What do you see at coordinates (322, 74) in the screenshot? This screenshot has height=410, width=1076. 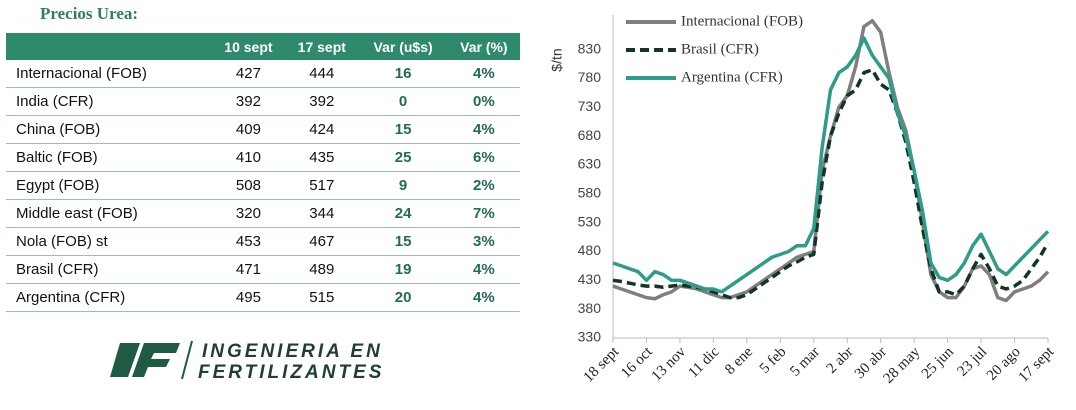 I see `table-cell: 444` at bounding box center [322, 74].